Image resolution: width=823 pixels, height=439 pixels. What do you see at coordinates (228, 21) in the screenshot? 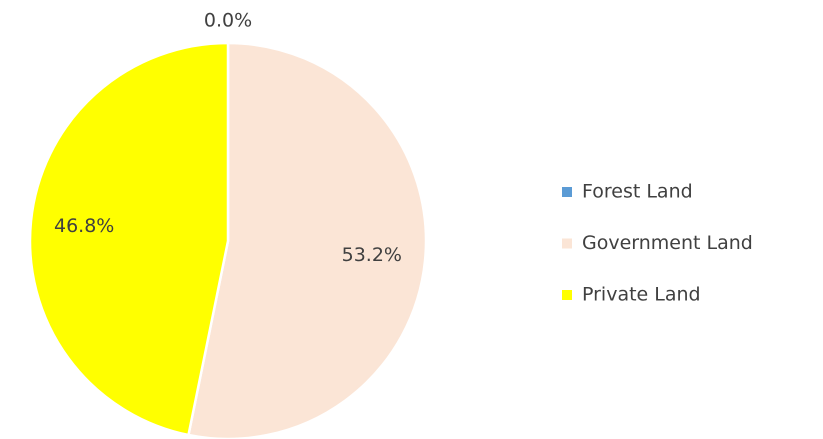
I see `data-label: 0.0%` at bounding box center [228, 21].